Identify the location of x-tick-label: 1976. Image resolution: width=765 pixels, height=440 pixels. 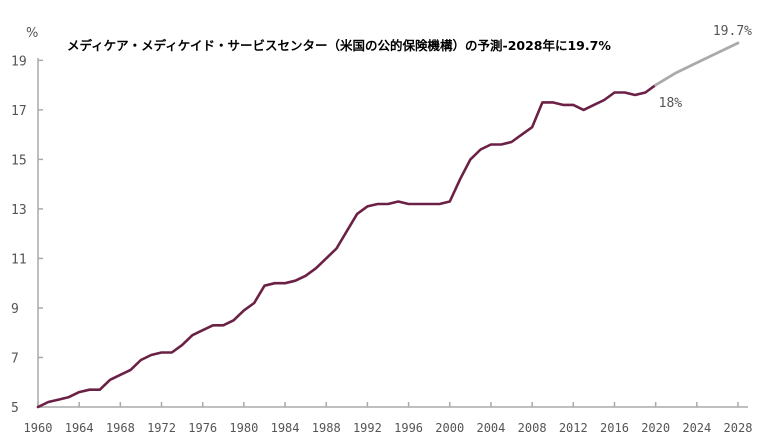
(202, 428).